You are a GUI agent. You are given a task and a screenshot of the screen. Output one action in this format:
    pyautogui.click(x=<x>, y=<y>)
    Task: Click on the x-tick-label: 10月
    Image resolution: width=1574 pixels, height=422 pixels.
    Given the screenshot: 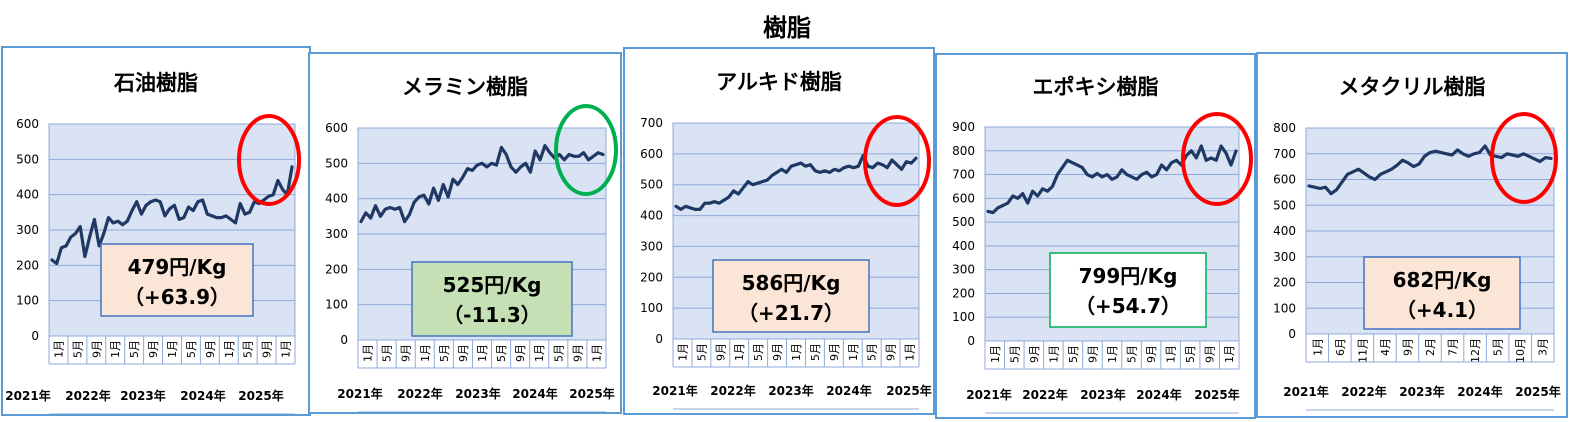 What is the action you would take?
    pyautogui.click(x=1520, y=350)
    